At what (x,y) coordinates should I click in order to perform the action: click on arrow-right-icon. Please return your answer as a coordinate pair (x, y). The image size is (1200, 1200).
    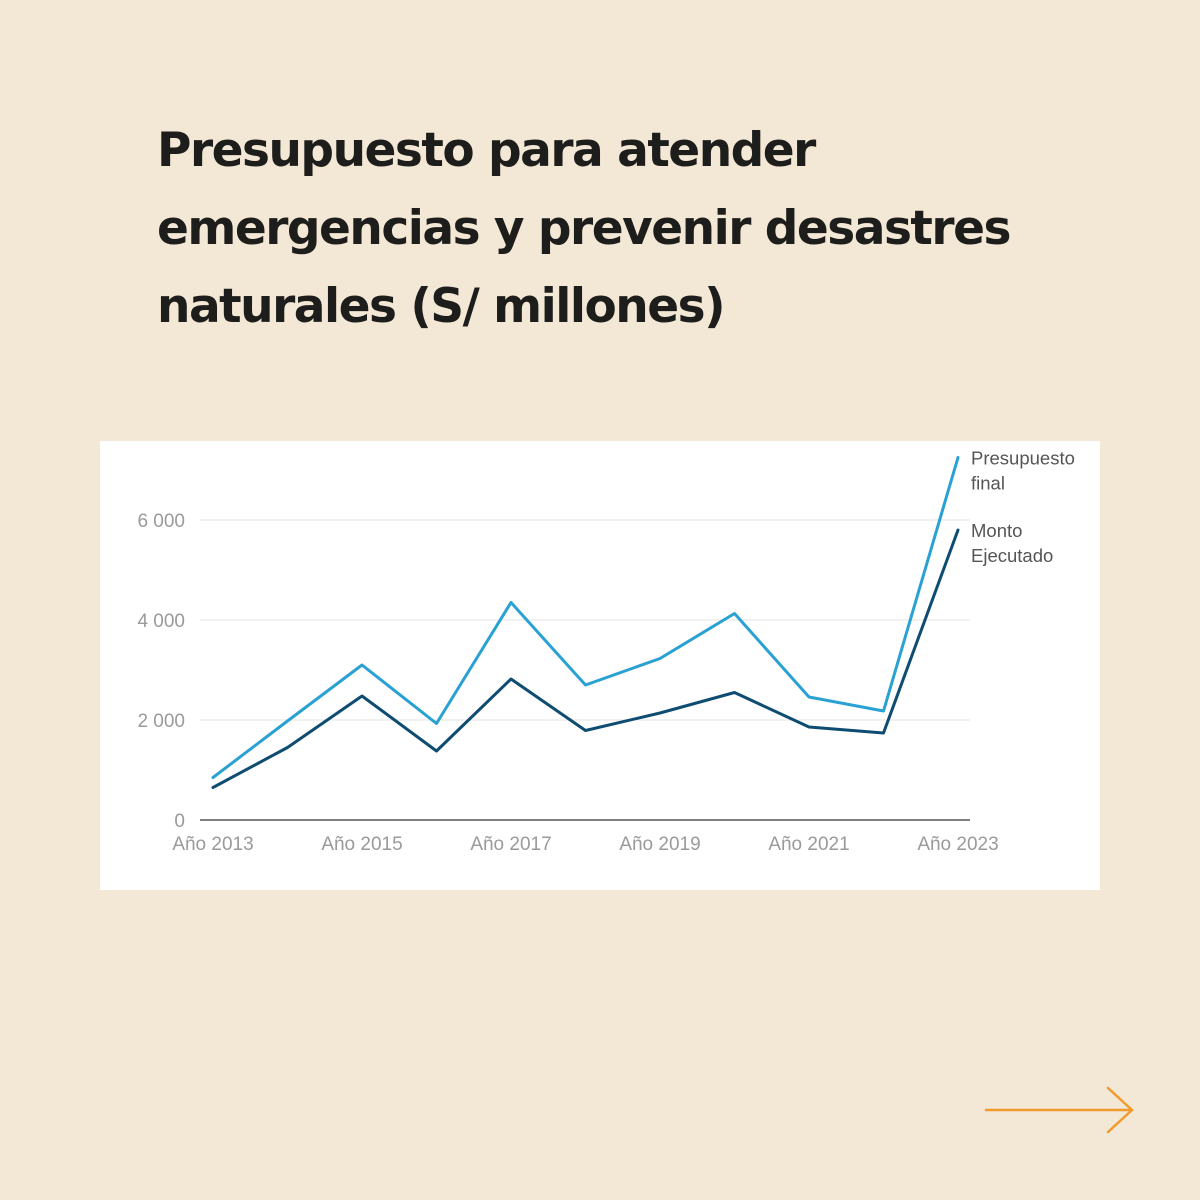
    Looking at the image, I should click on (1059, 1110).